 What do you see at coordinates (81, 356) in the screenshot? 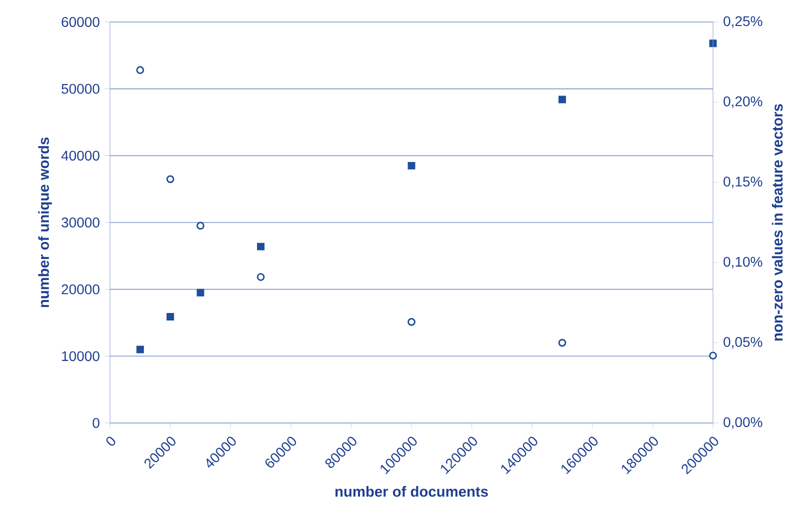
I see `y-tick-label: 10000` at bounding box center [81, 356].